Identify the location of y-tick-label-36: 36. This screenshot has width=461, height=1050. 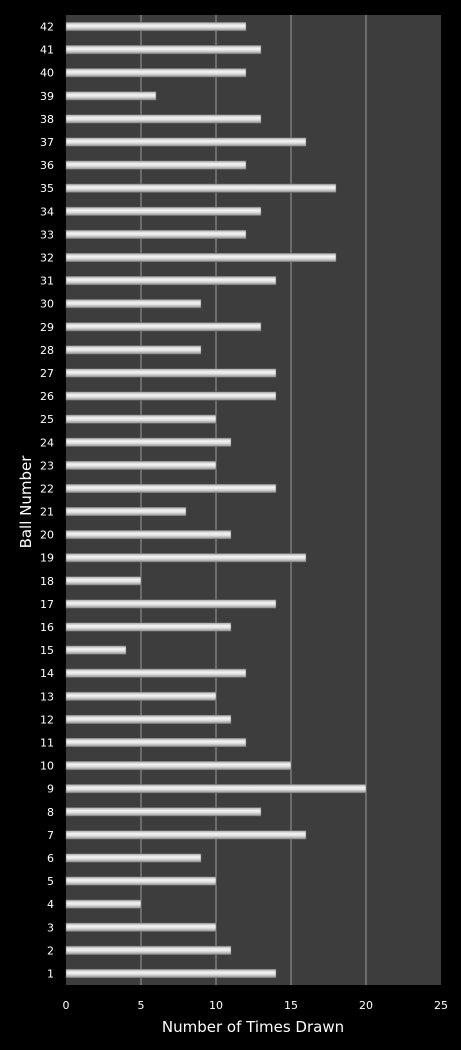
(47, 165).